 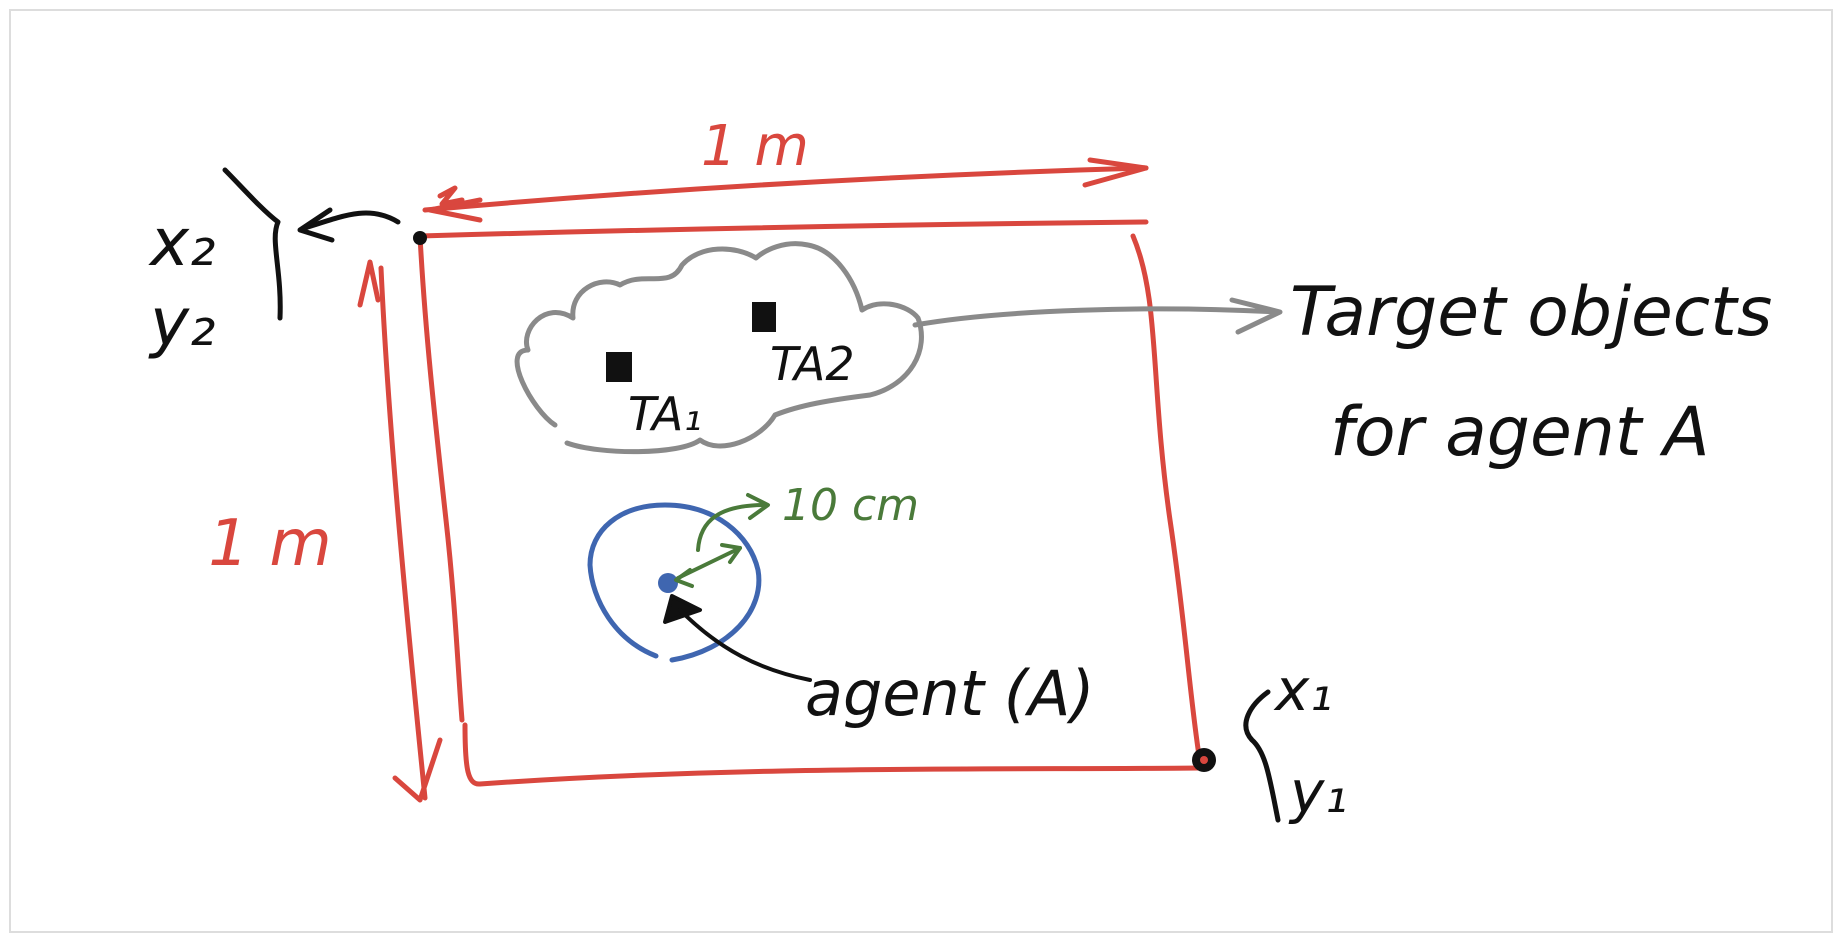 What do you see at coordinates (1520, 432) in the screenshot?
I see `targets-description-line-2: for agent A` at bounding box center [1520, 432].